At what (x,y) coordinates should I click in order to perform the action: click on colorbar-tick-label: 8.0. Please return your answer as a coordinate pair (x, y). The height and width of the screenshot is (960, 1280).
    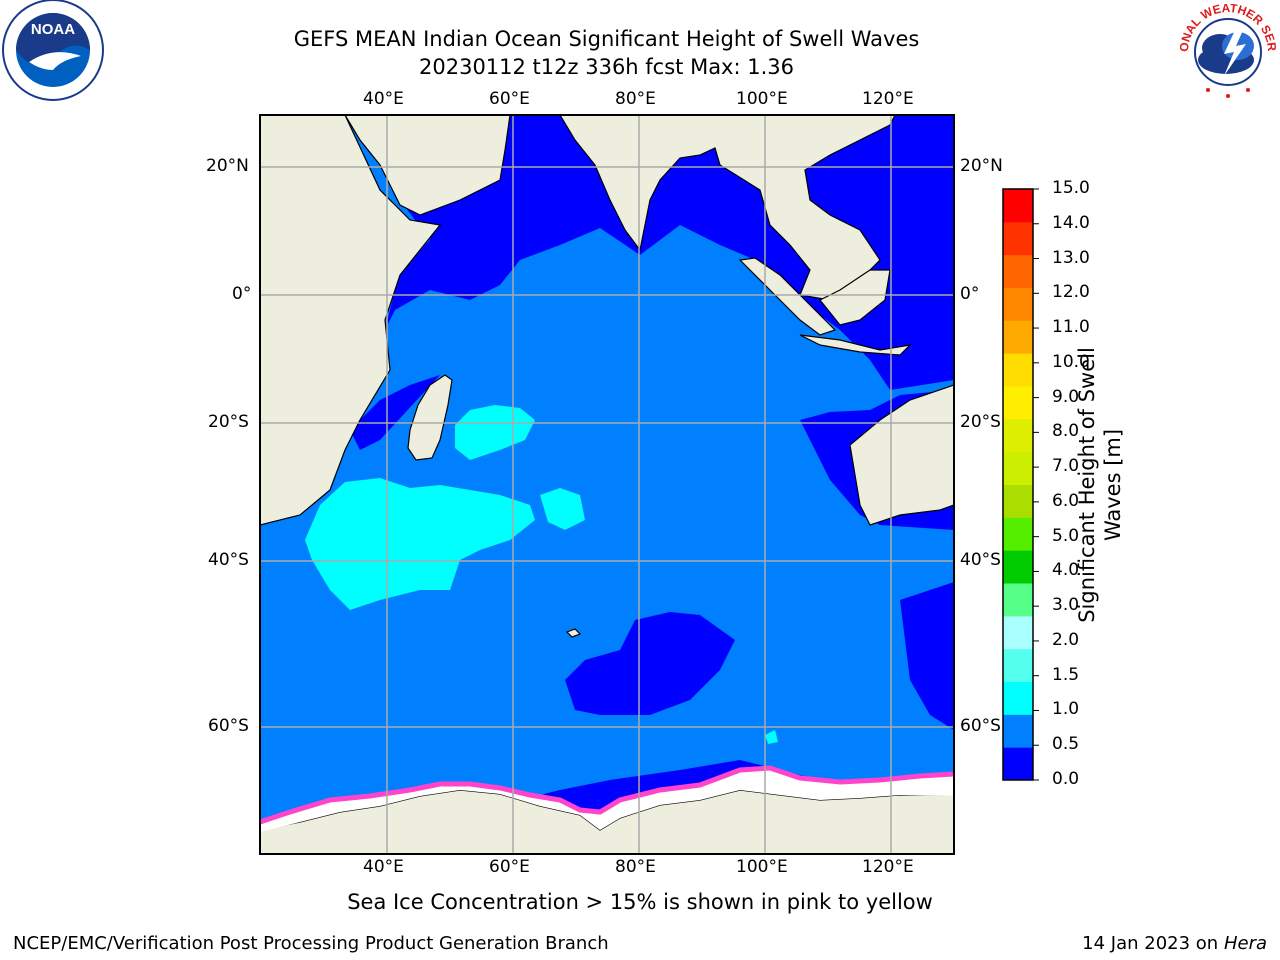
    Looking at the image, I should click on (1066, 431).